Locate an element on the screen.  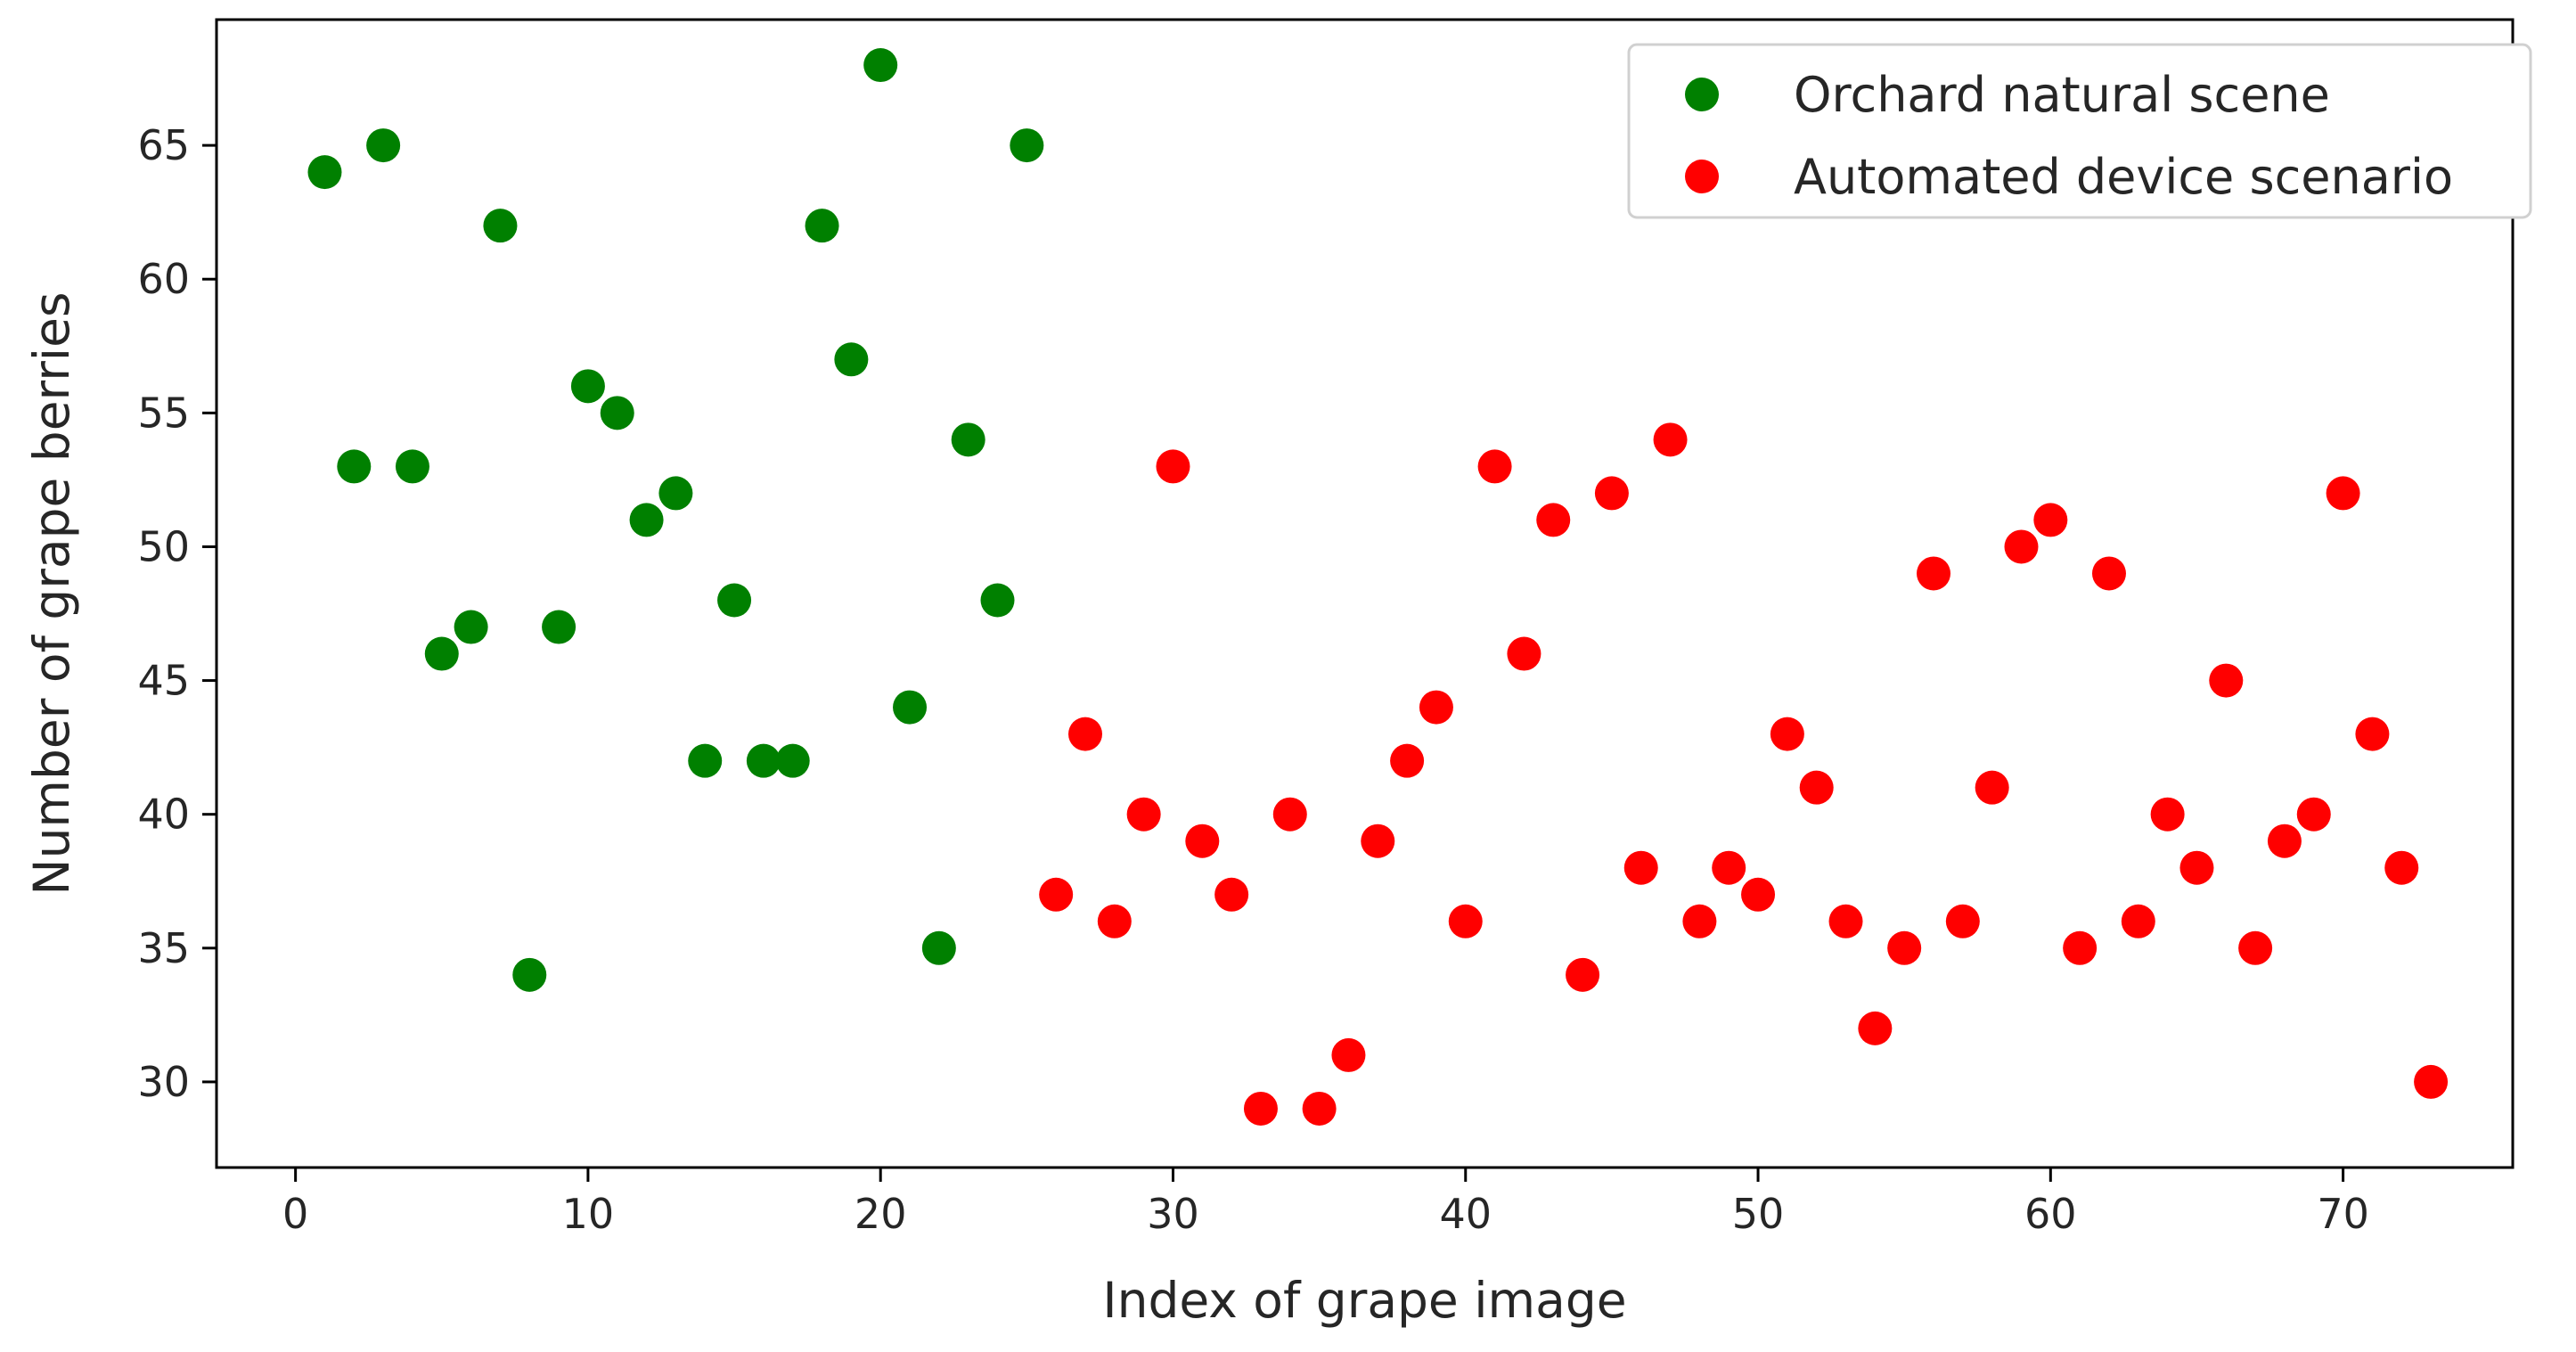
y-tick-label: 40 is located at coordinates (163, 815).